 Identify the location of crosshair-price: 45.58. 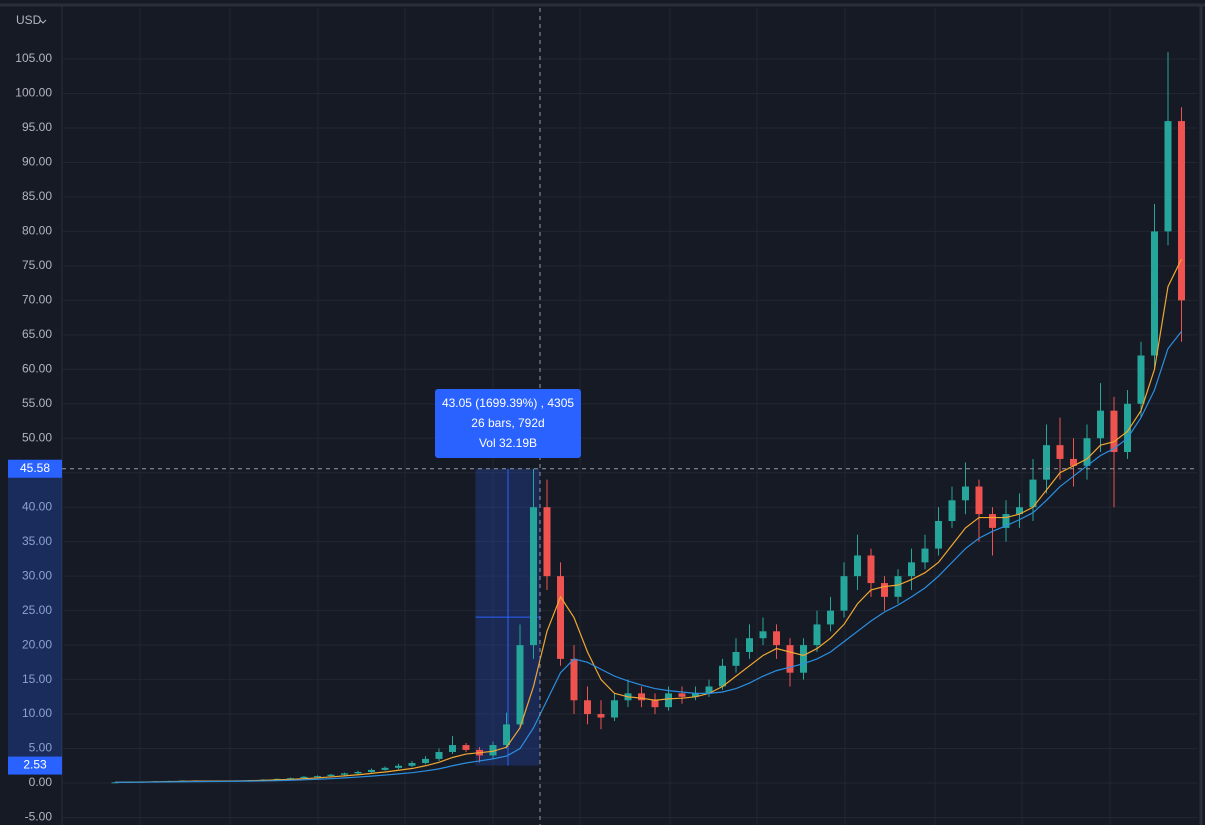
(35, 468).